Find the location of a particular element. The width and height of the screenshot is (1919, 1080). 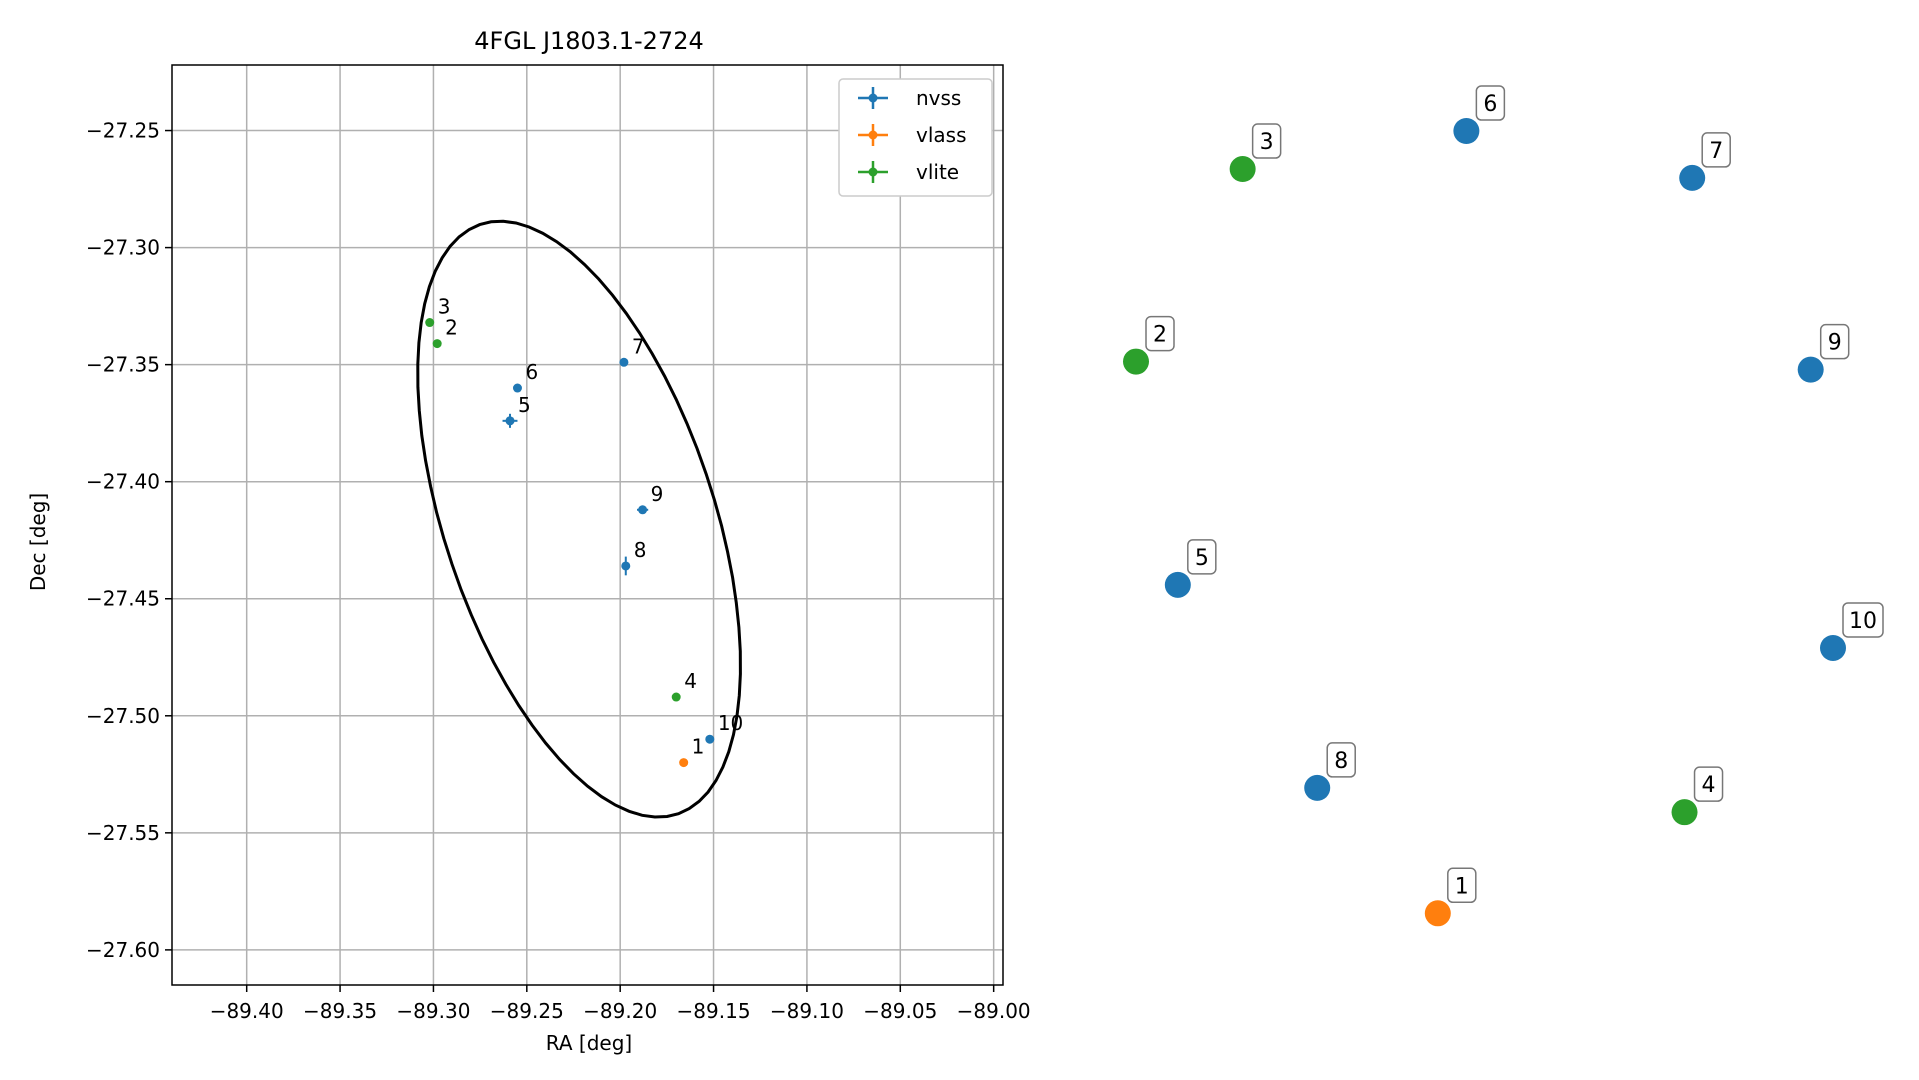

source-3-label: 3 is located at coordinates (444, 307).